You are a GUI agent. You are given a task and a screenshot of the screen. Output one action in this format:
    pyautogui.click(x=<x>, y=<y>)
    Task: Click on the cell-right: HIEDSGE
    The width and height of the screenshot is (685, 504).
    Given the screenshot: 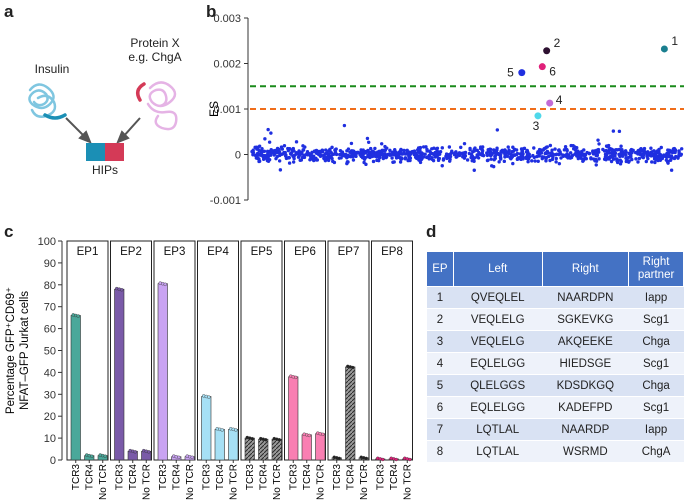 What is the action you would take?
    pyautogui.click(x=585, y=363)
    